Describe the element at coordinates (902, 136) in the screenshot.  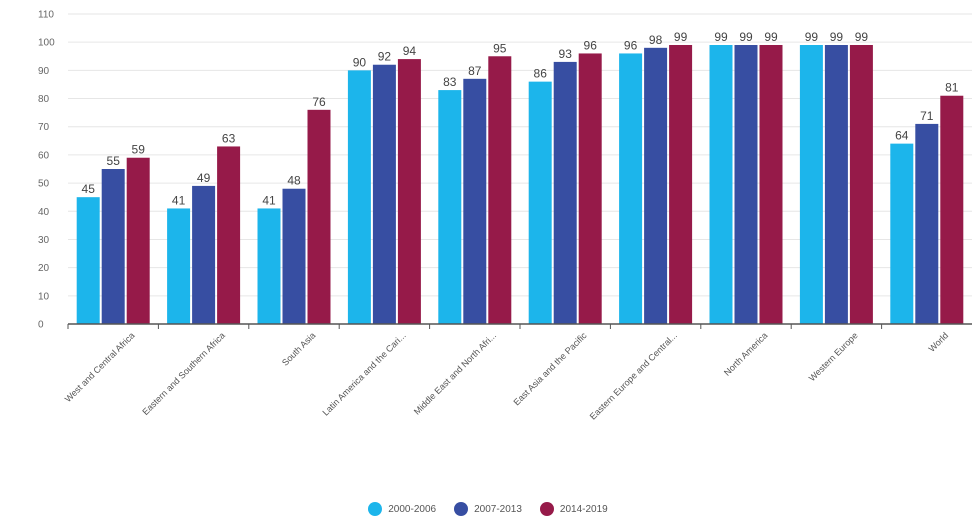
I see `data-label: 64` at that location.